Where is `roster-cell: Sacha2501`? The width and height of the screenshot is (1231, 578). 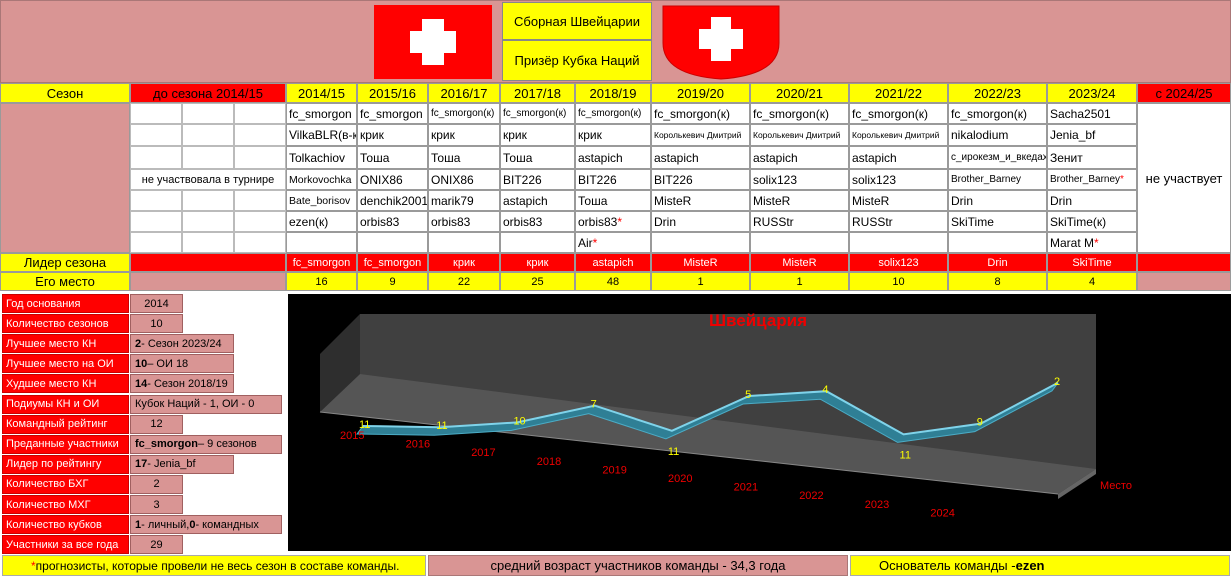
roster-cell: Sacha2501 is located at coordinates (1092, 113).